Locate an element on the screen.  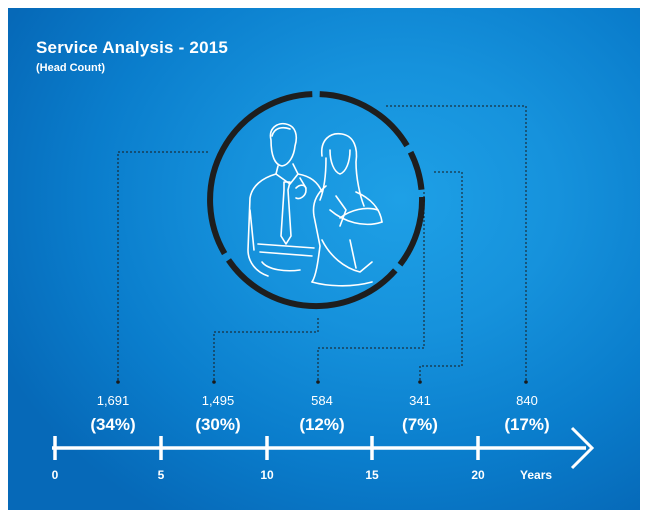
count-label: 1,495 is located at coordinates (218, 400).